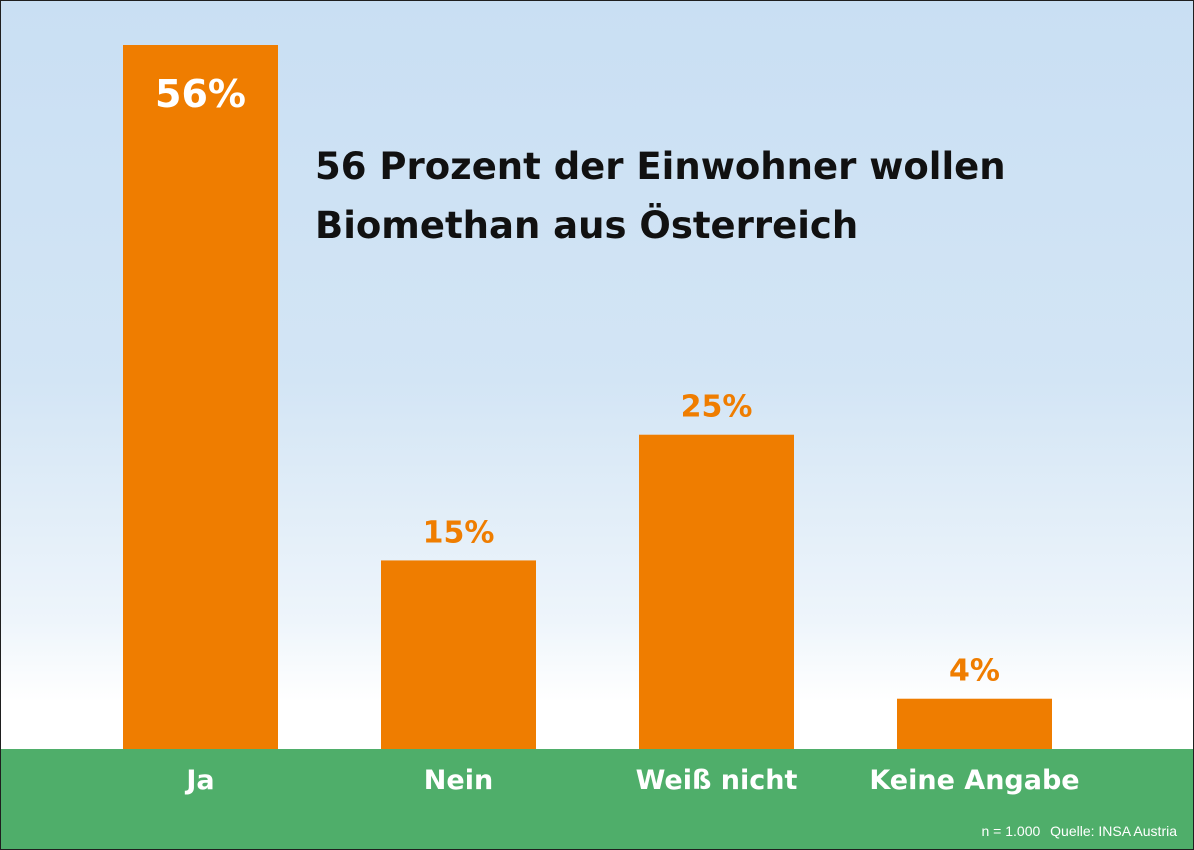 Image resolution: width=1194 pixels, height=850 pixels. I want to click on bar-value-label-0: 56%, so click(200, 94).